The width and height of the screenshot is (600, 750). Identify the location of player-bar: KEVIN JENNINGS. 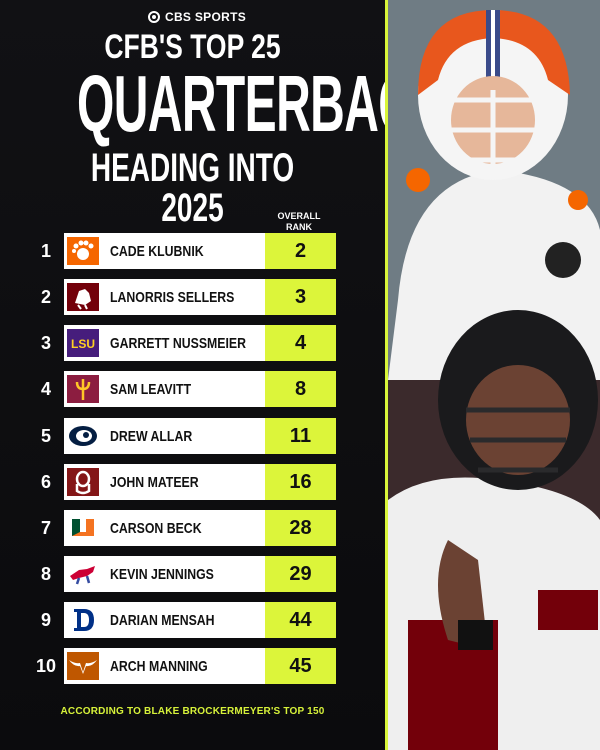
(181, 574).